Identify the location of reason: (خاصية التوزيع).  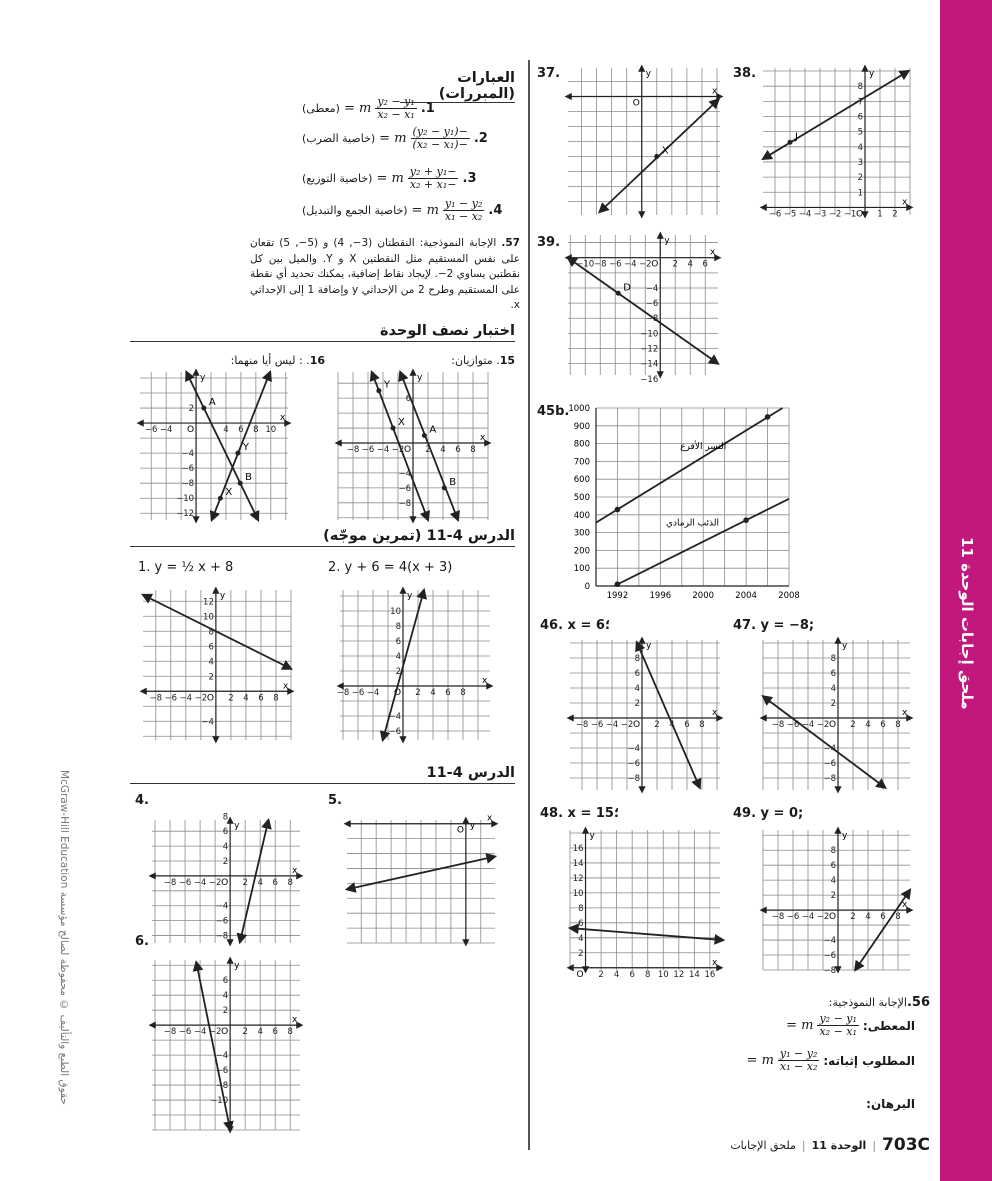
(337, 178).